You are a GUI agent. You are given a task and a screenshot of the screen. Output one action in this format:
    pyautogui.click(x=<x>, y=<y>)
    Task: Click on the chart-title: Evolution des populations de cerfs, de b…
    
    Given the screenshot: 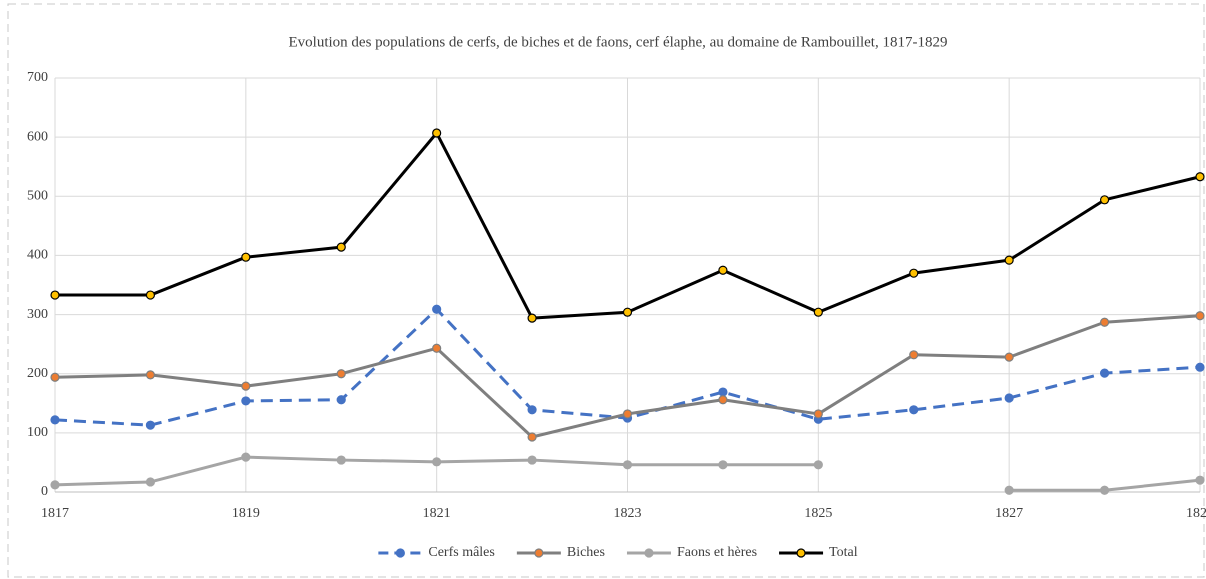 What is the action you would take?
    pyautogui.click(x=618, y=42)
    